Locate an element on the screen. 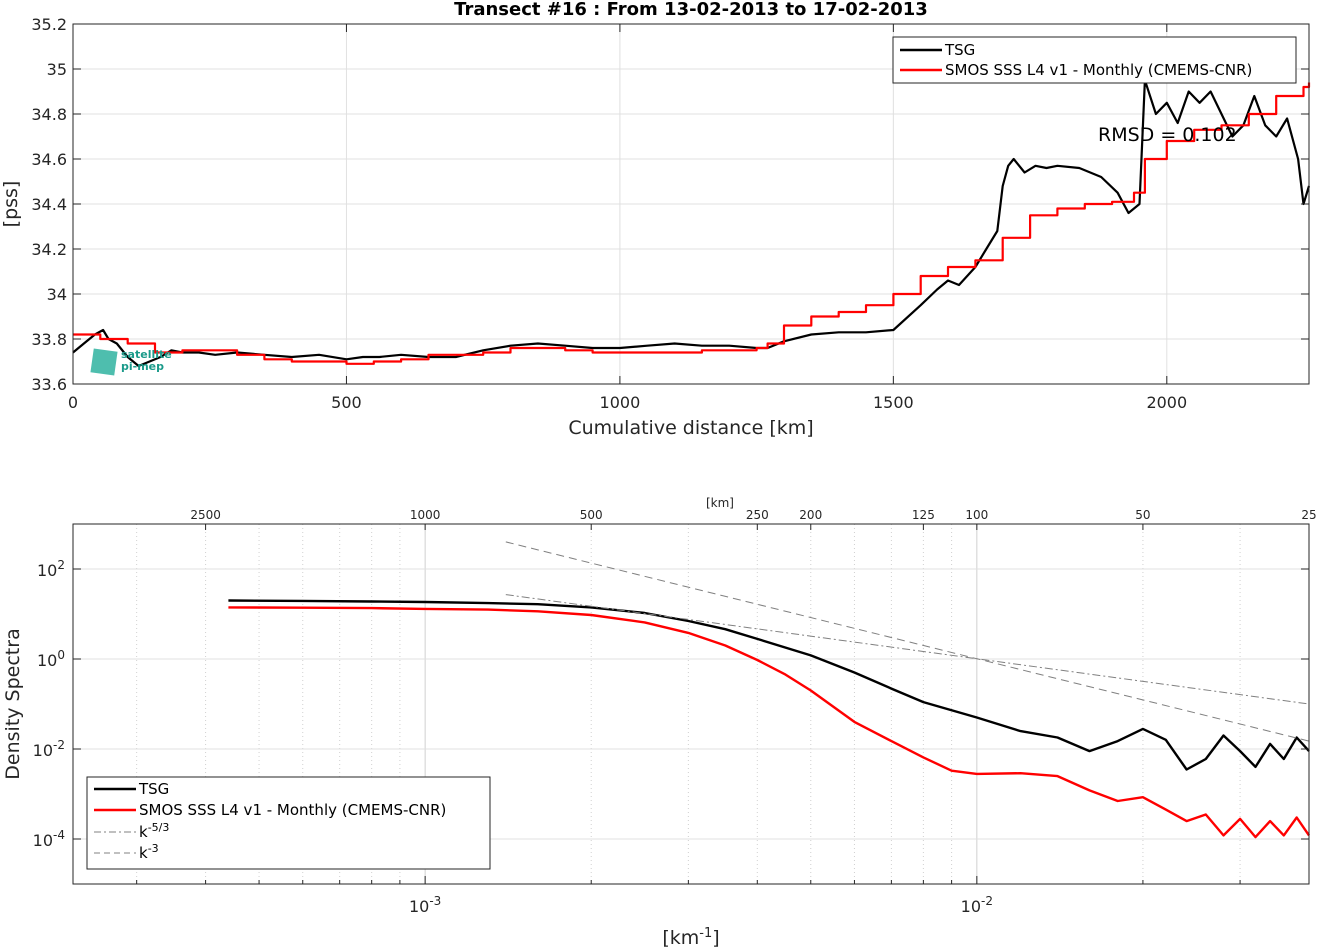 This screenshot has width=1317, height=948. bottom-top-axis-label: [km] is located at coordinates (720, 503).